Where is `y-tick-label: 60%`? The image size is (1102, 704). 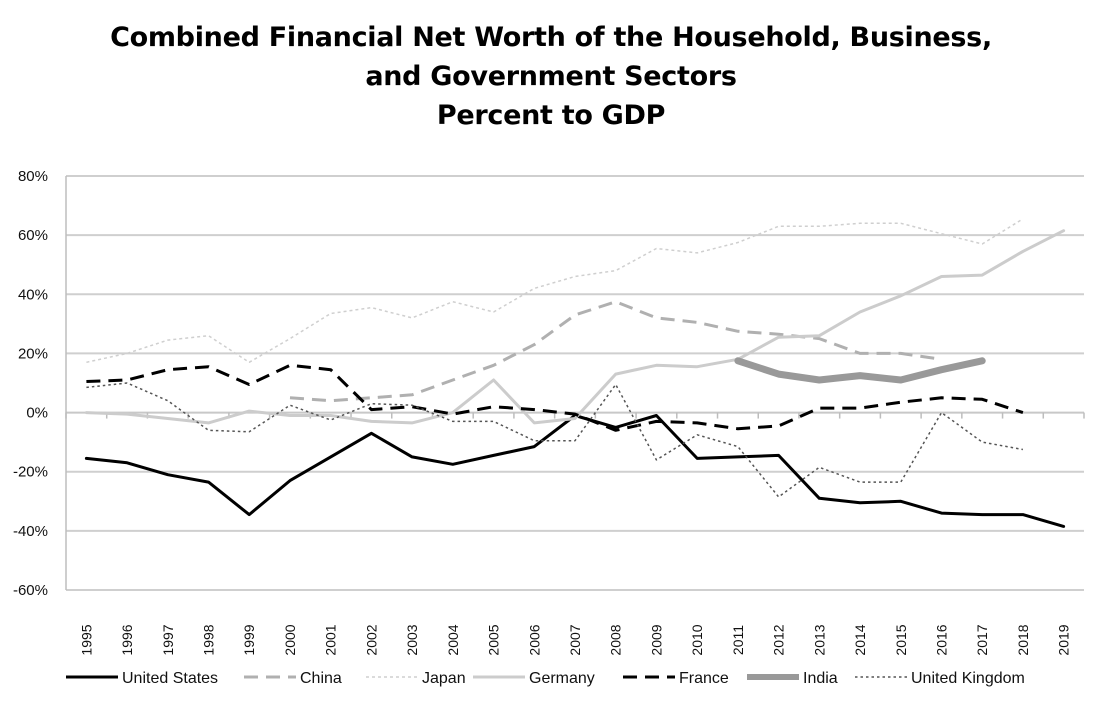 y-tick-label: 60% is located at coordinates (33, 235).